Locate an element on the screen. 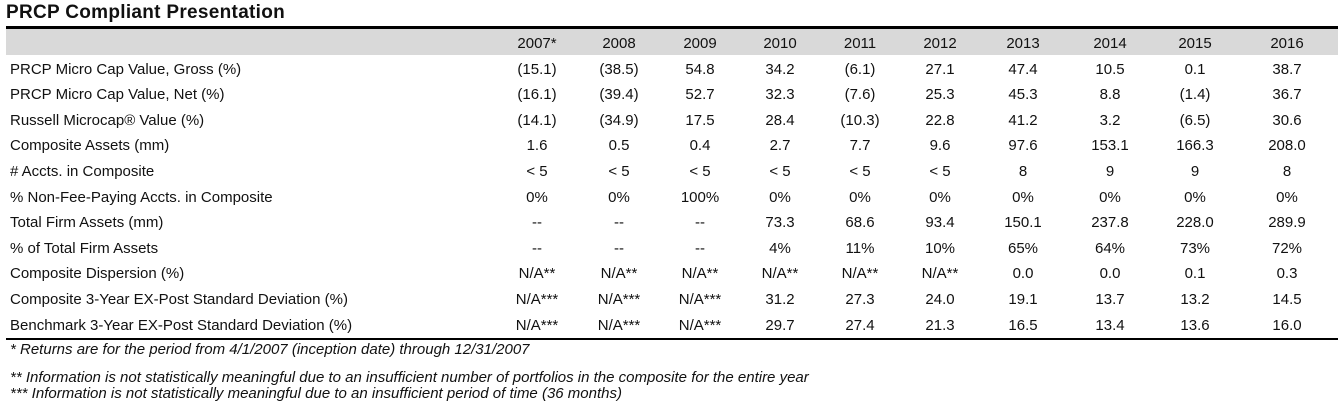 Image resolution: width=1344 pixels, height=407 pixels. table-cell: 8 is located at coordinates (1023, 171).